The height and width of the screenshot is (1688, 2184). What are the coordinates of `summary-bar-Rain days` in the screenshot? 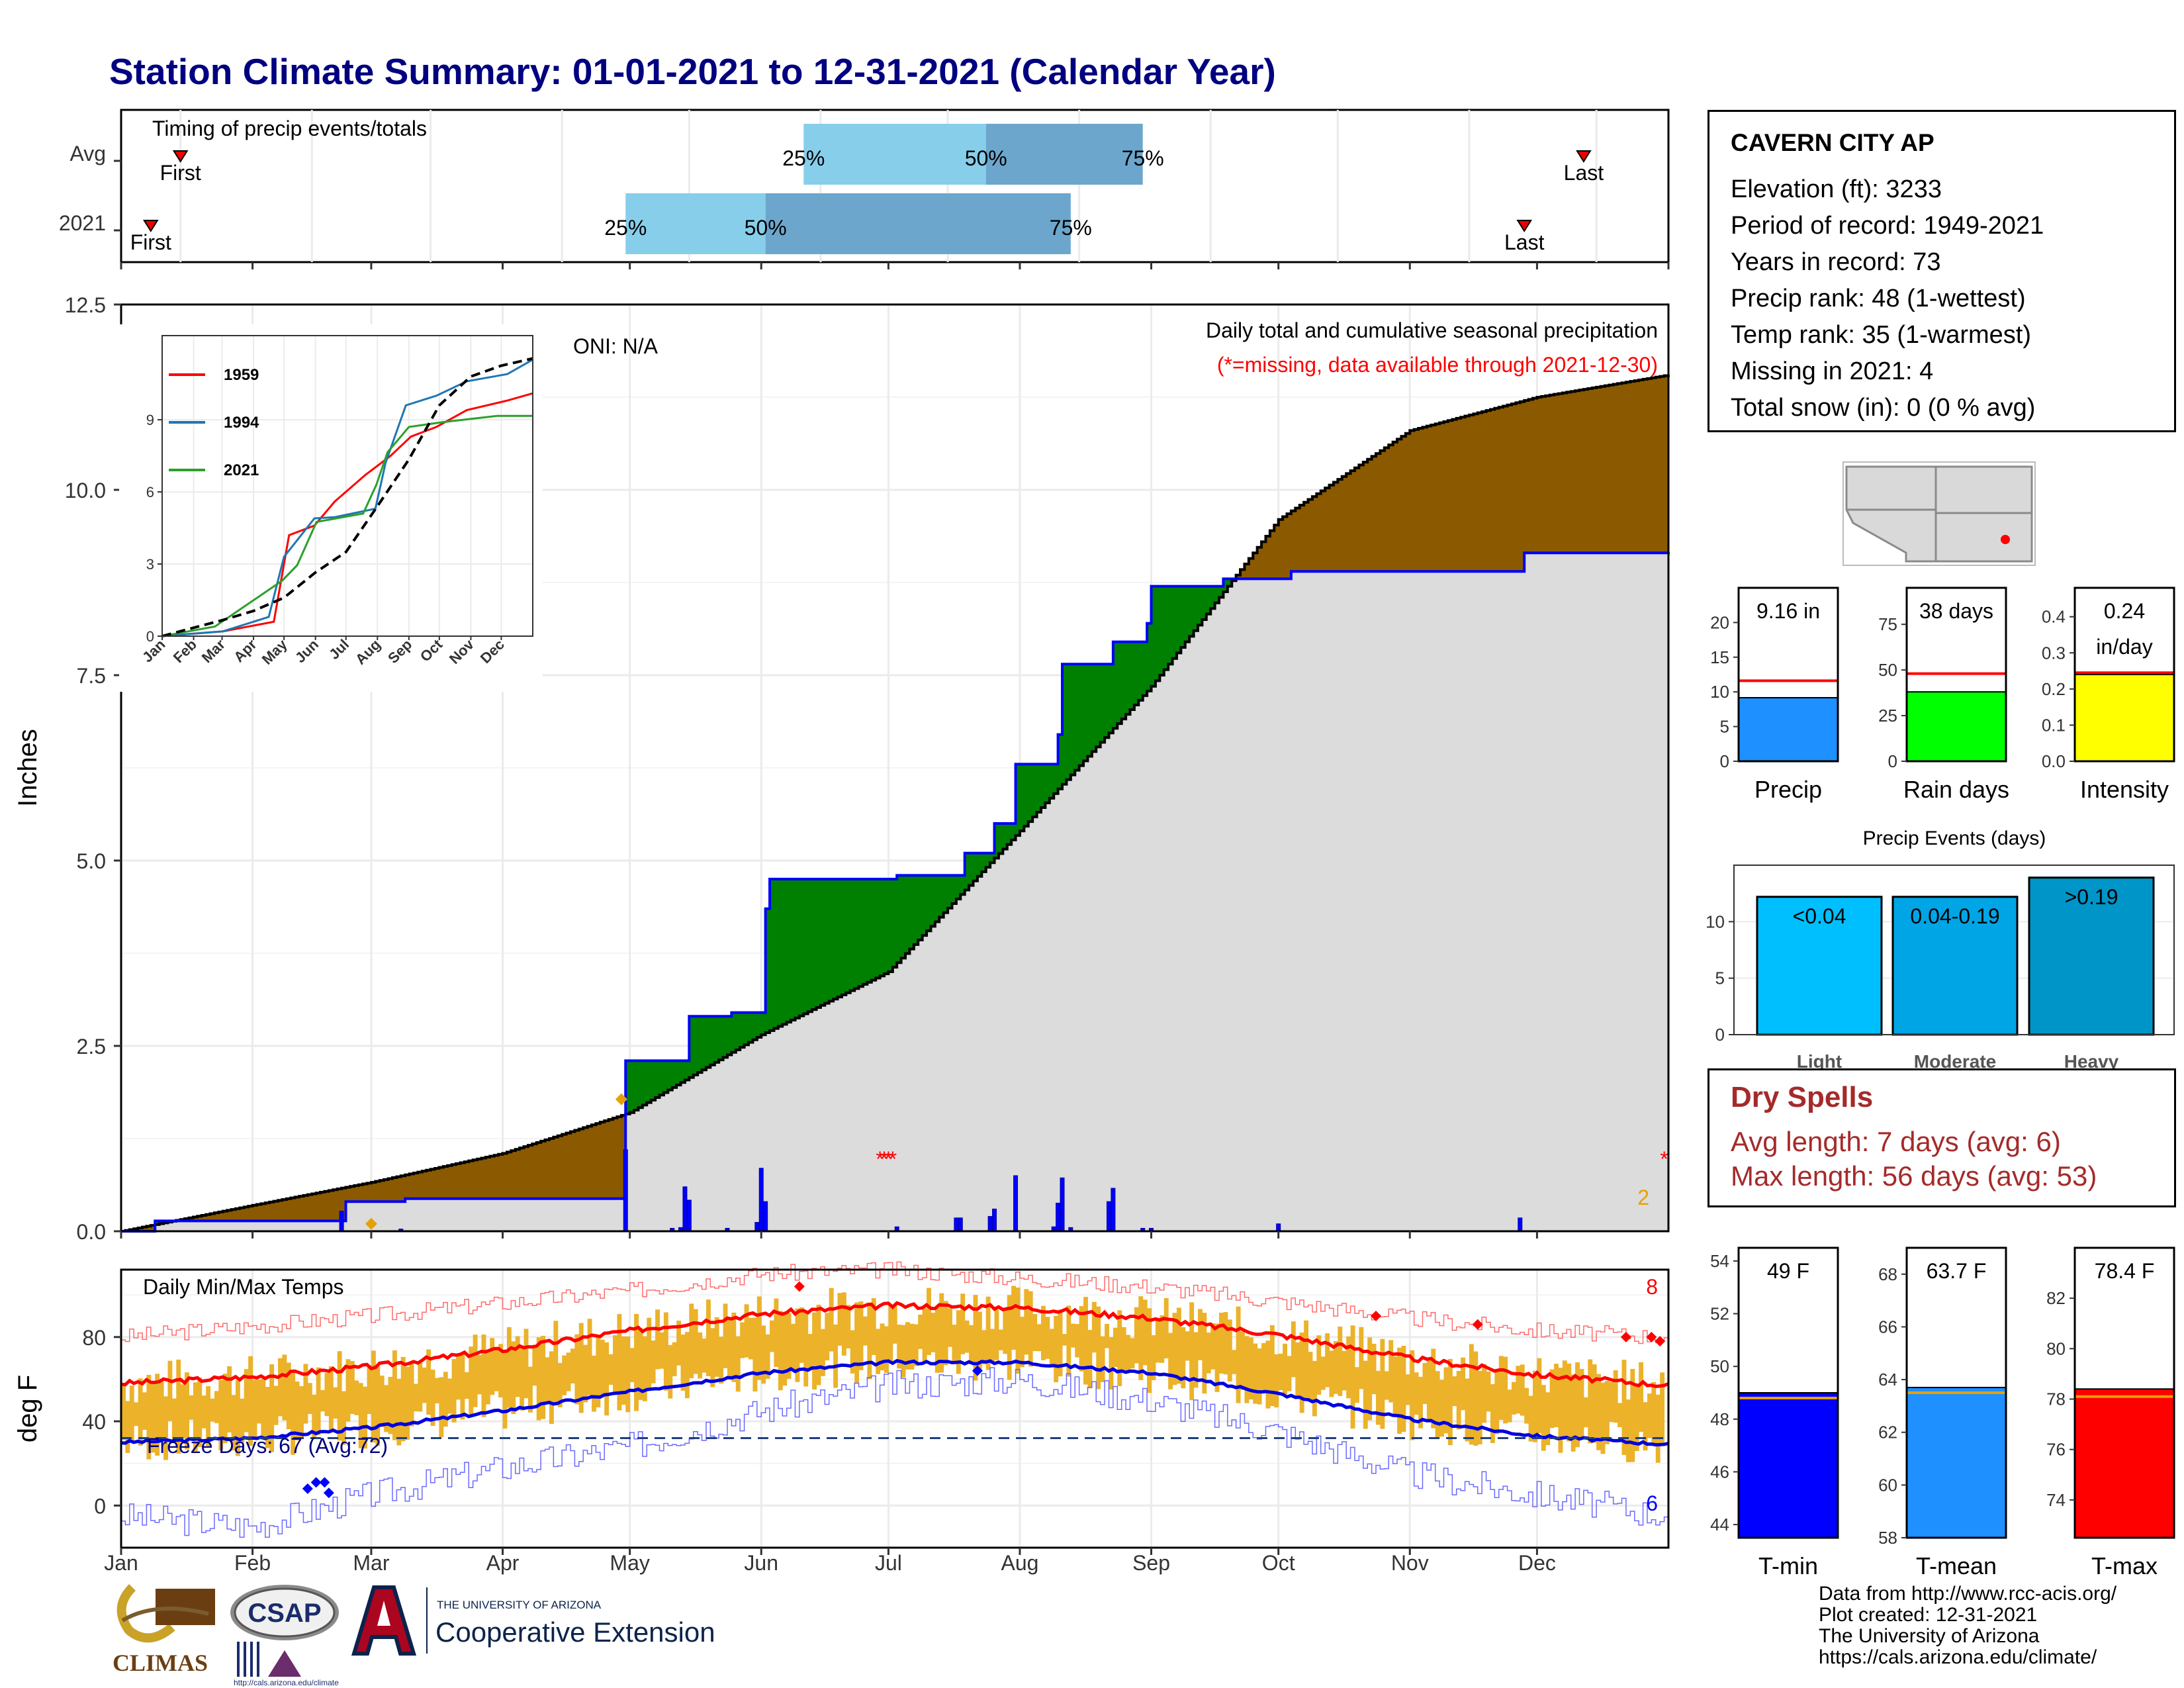 It's located at (1957, 726).